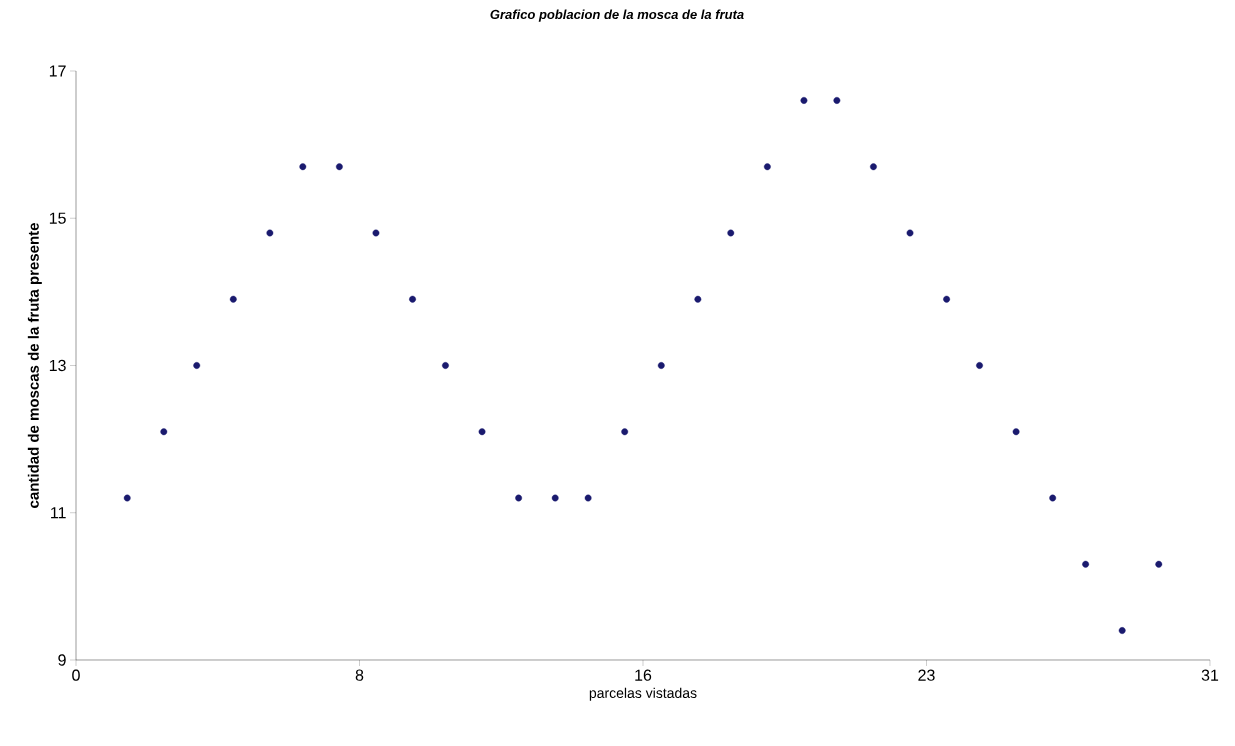  I want to click on x-tick-label: 16, so click(643, 675).